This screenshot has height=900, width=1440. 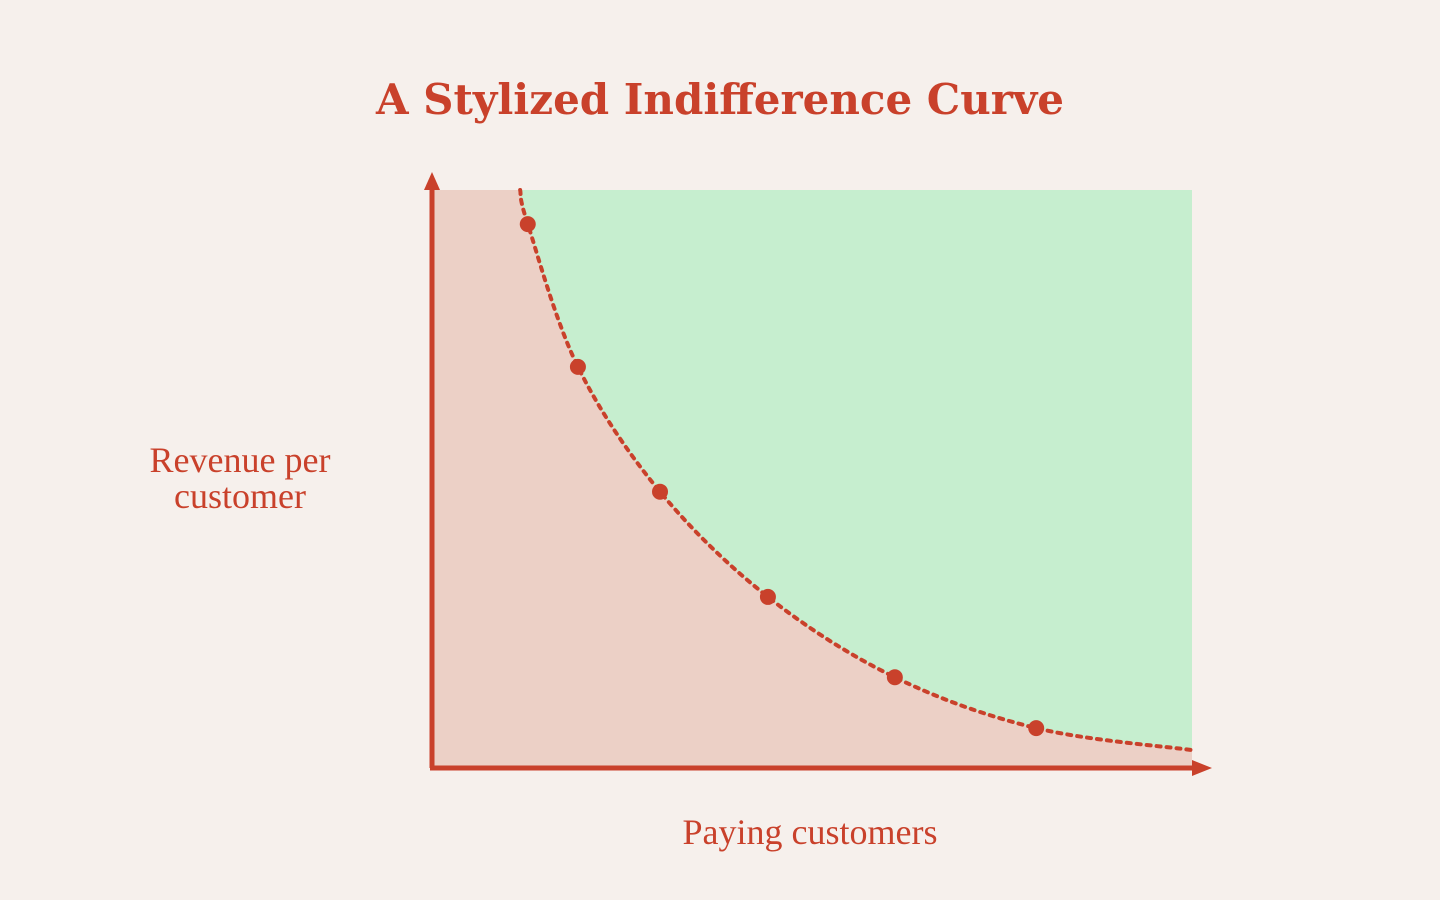 What do you see at coordinates (432, 181) in the screenshot?
I see `y-axis-arrow` at bounding box center [432, 181].